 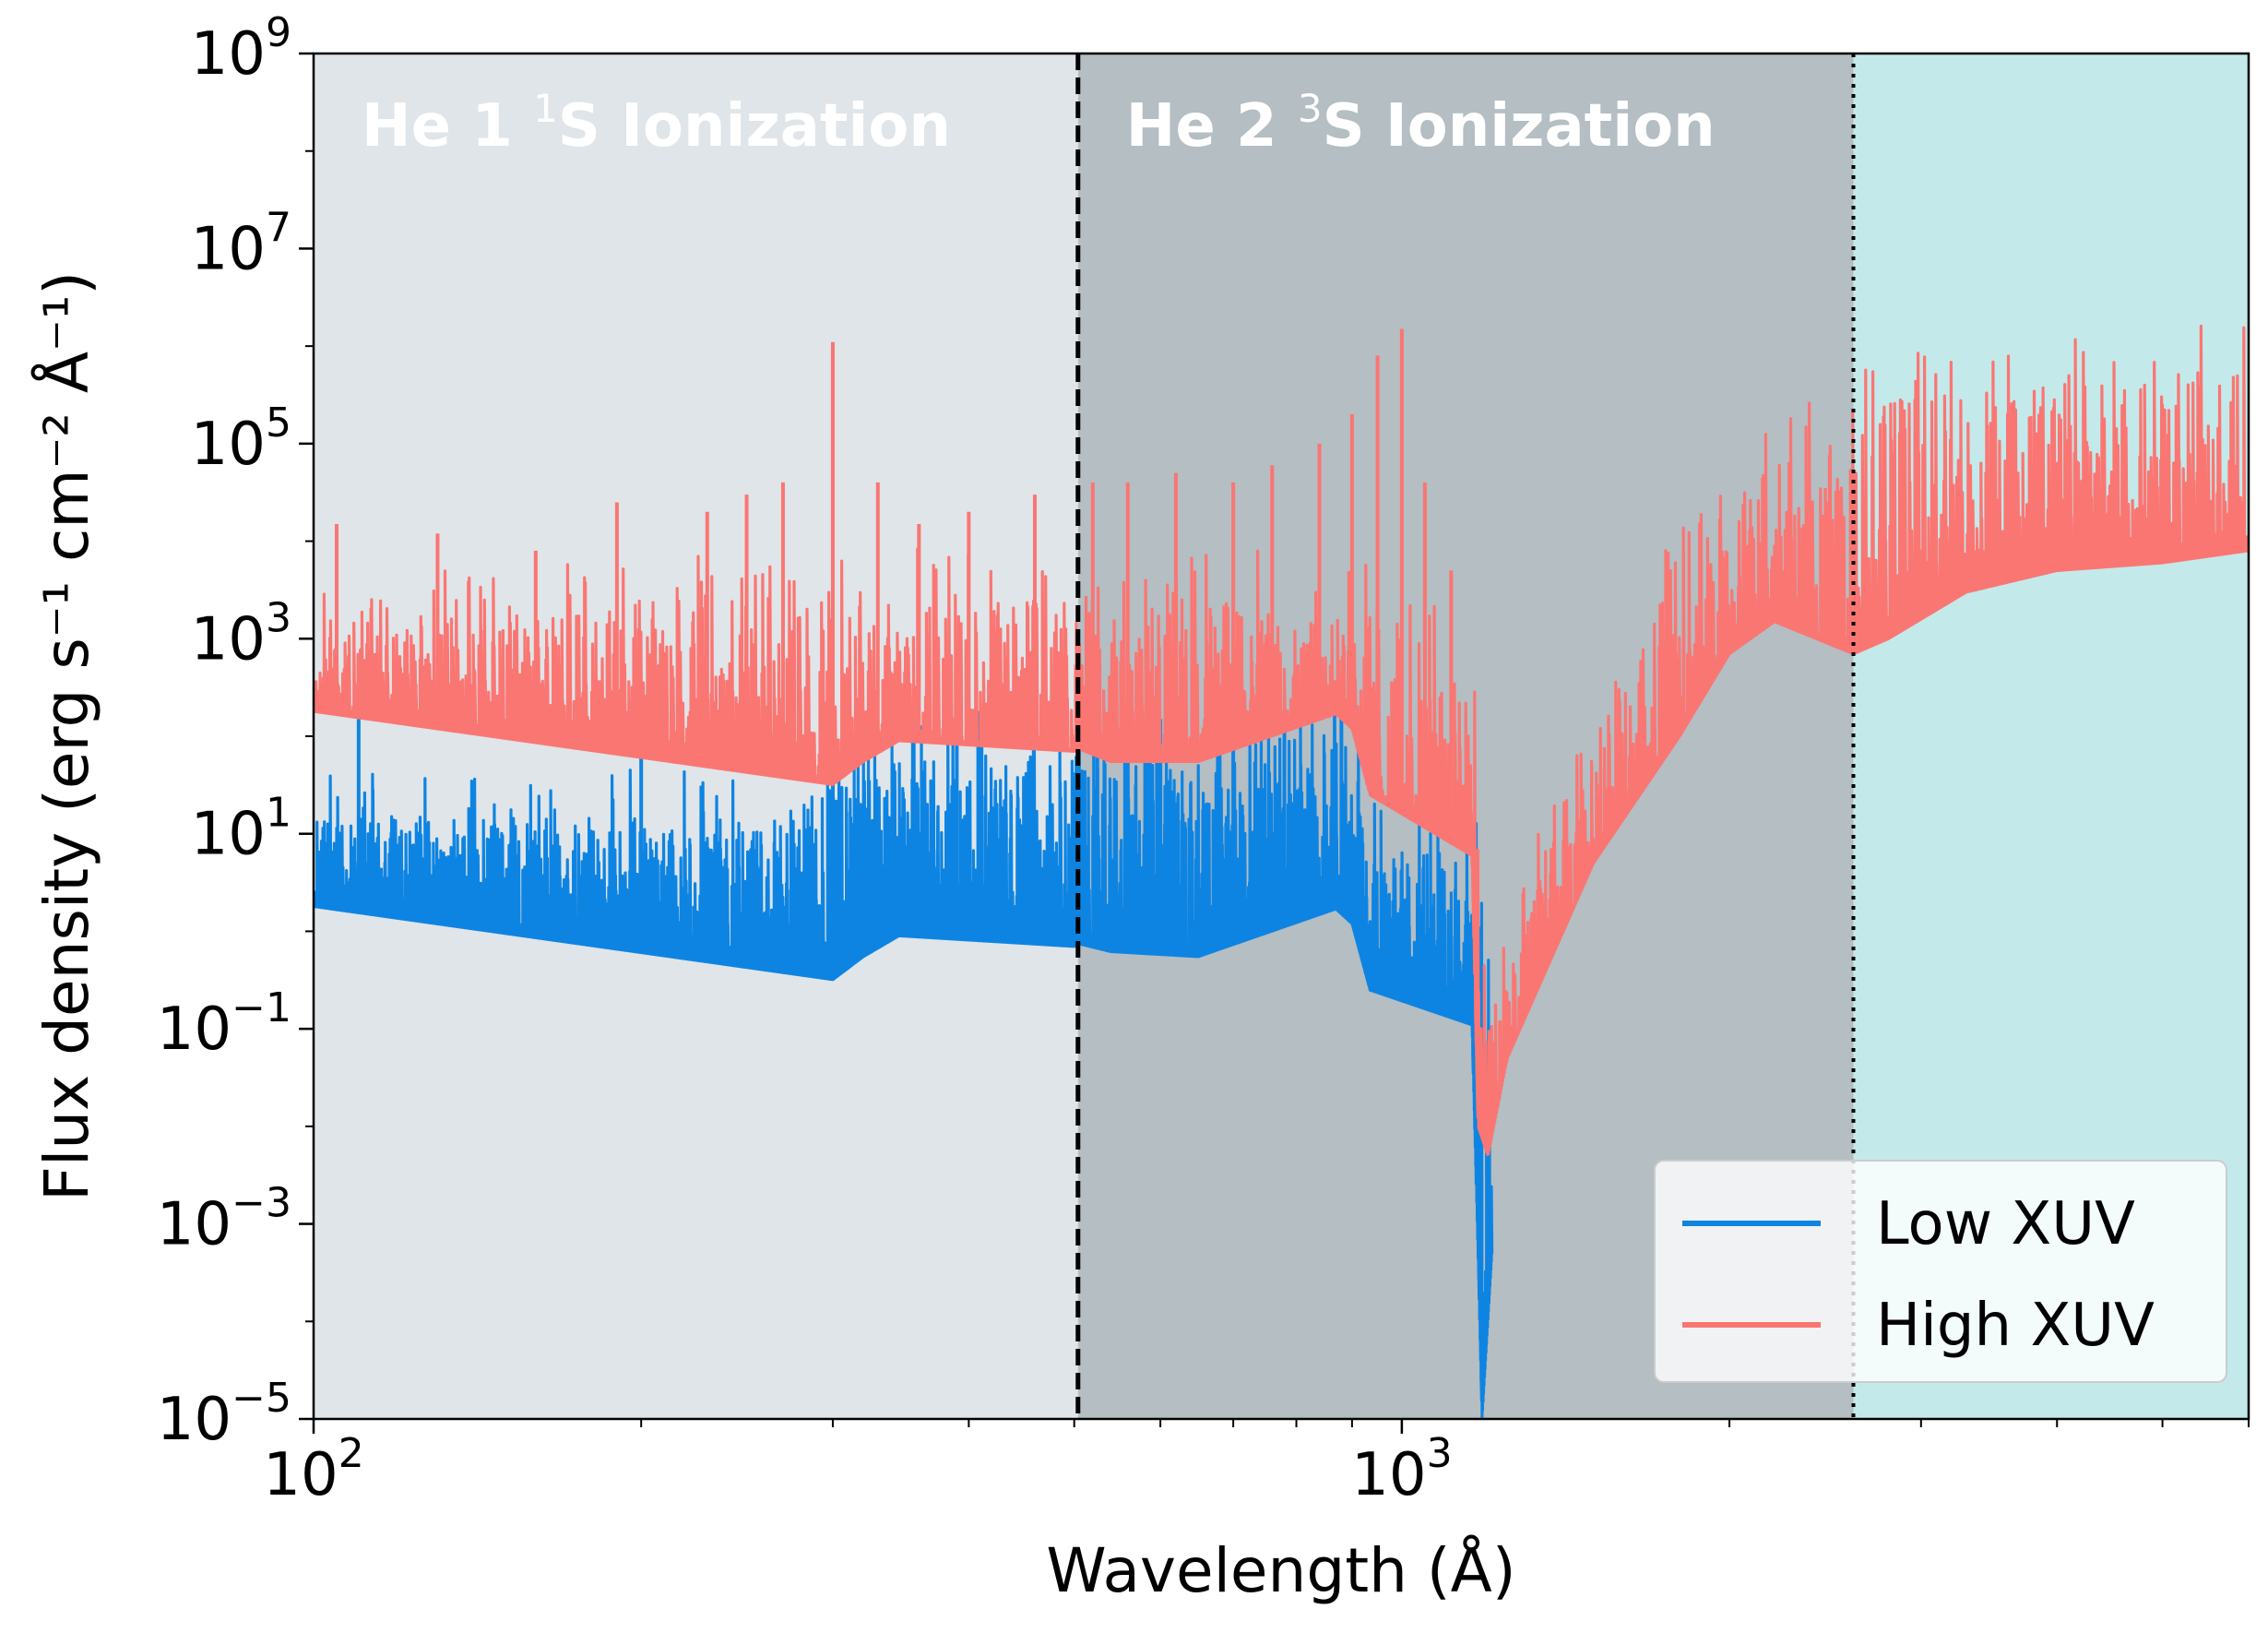 What do you see at coordinates (2005, 1224) in the screenshot?
I see `legend-label: Low XUV` at bounding box center [2005, 1224].